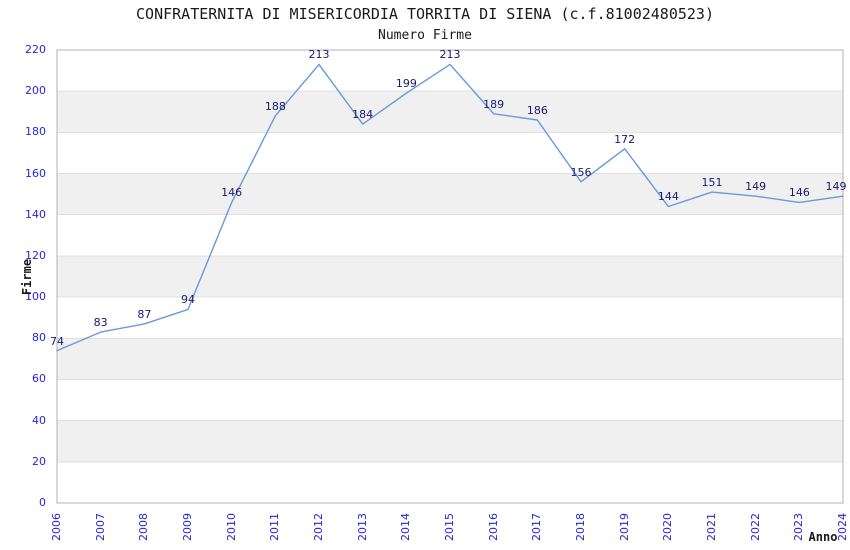 The image size is (850, 550). Describe the element at coordinates (318, 527) in the screenshot. I see `x-tick-label: 2012` at that location.